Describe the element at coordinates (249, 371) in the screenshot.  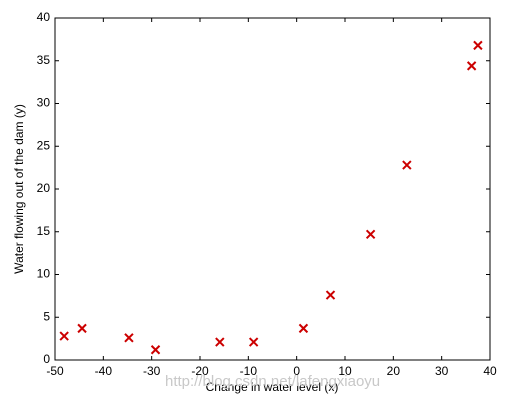
I see `x-tick-label: -10` at that location.